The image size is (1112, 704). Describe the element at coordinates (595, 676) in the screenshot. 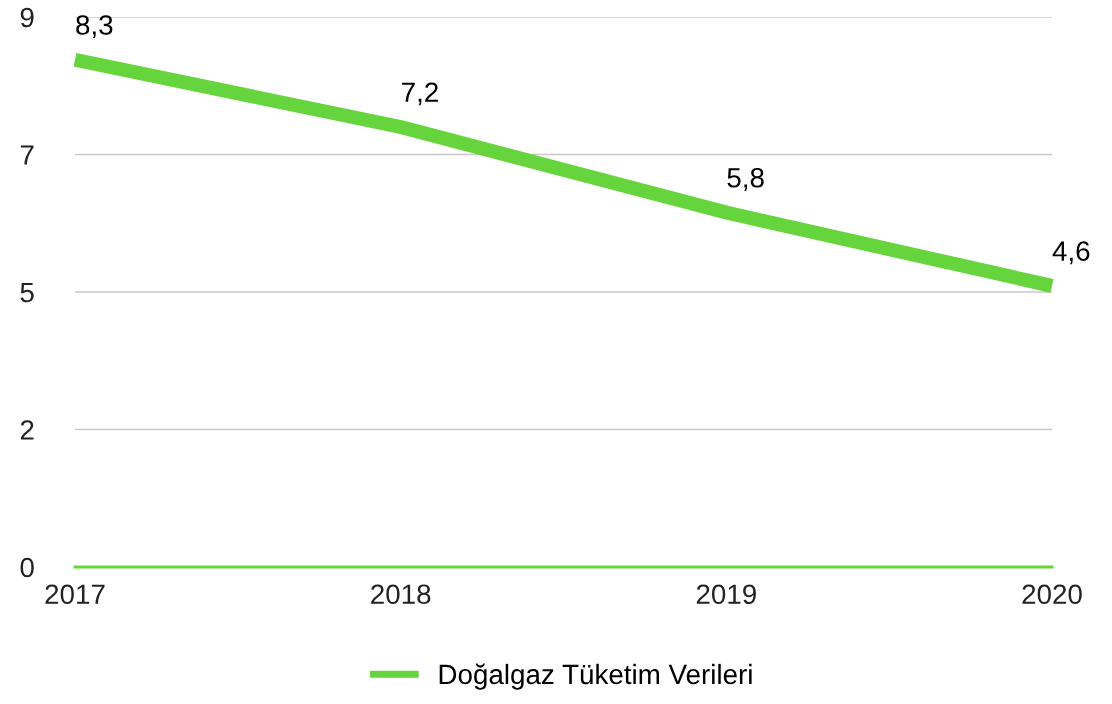

I see `legend-label: Doğalgaz Tüketim Verileri` at that location.